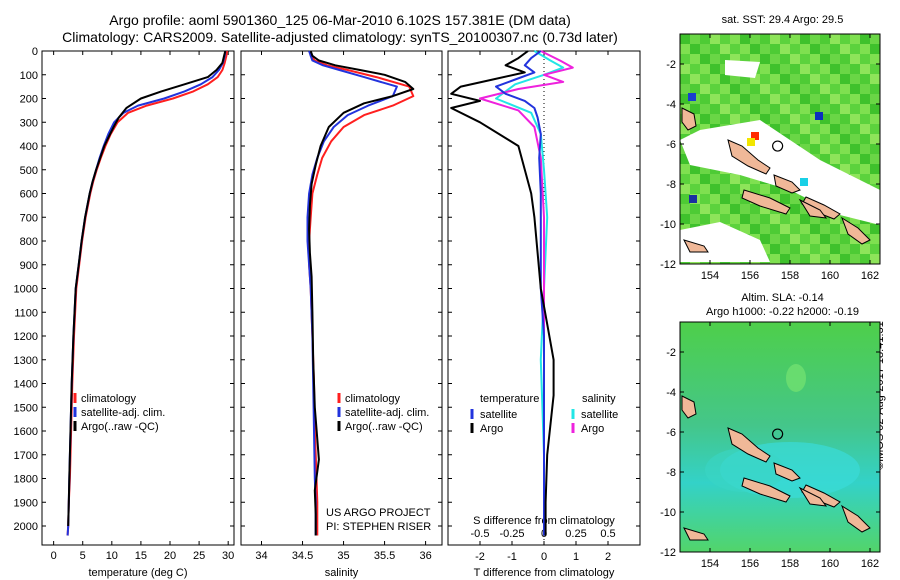  What do you see at coordinates (361, 293) in the screenshot?
I see `series-line-argo---raw--qc-` at bounding box center [361, 293].